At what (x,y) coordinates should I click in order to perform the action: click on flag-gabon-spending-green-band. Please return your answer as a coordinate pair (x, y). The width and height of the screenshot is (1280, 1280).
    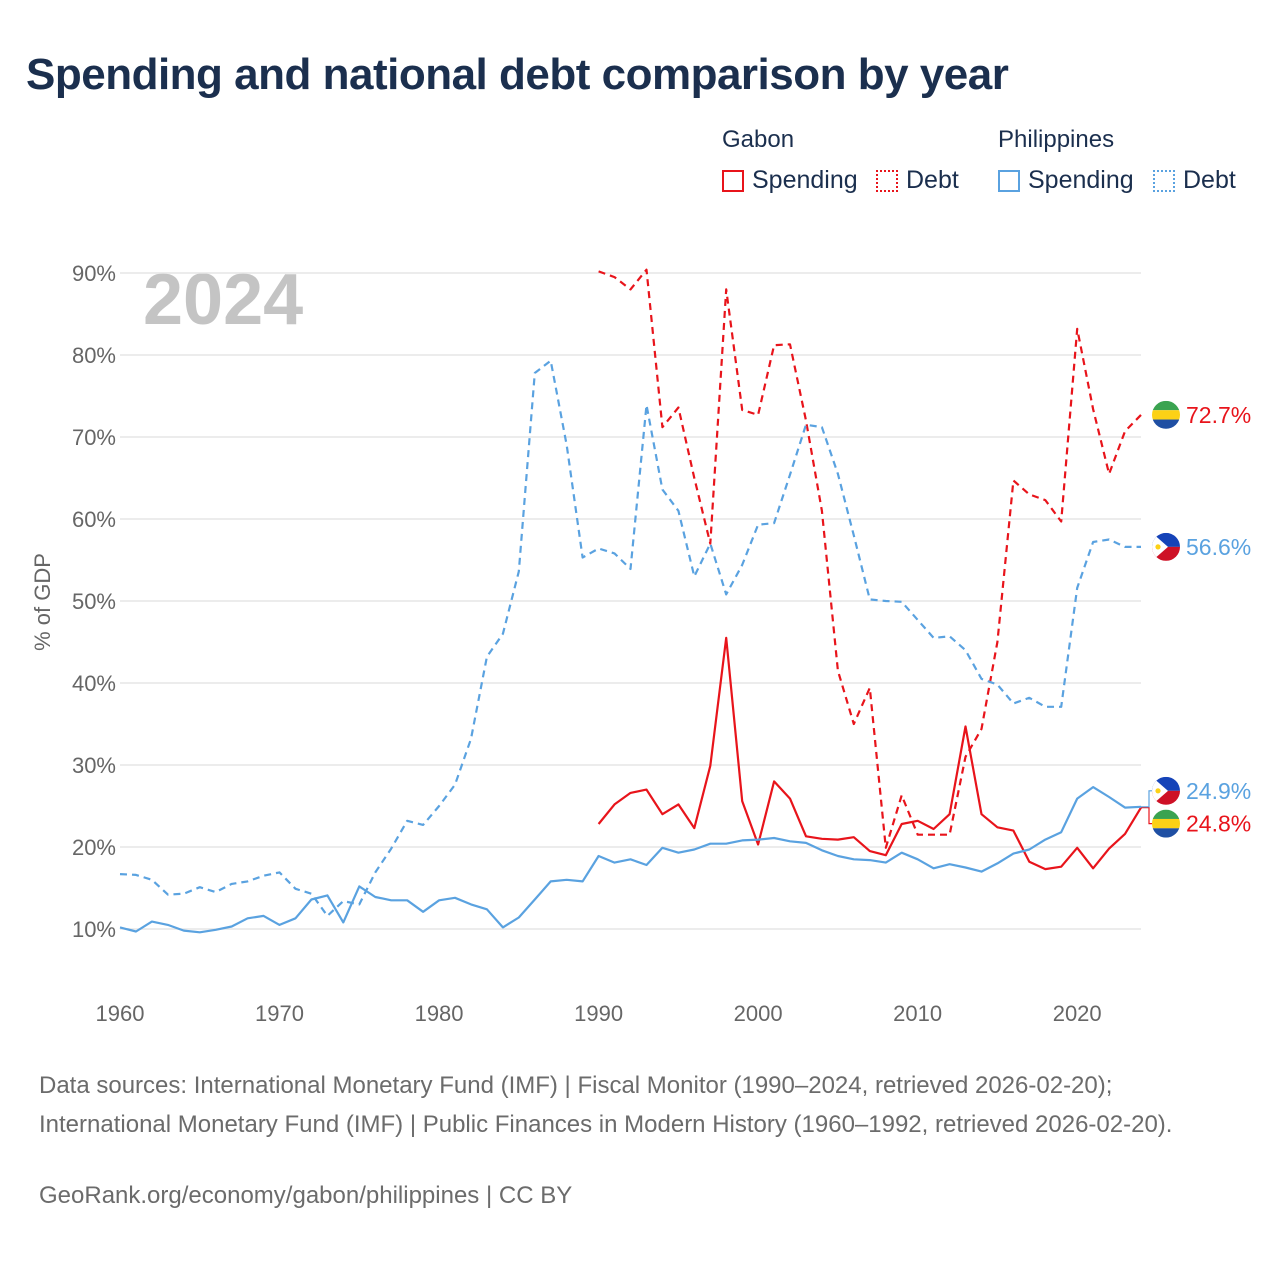
    Looking at the image, I should click on (1166, 814).